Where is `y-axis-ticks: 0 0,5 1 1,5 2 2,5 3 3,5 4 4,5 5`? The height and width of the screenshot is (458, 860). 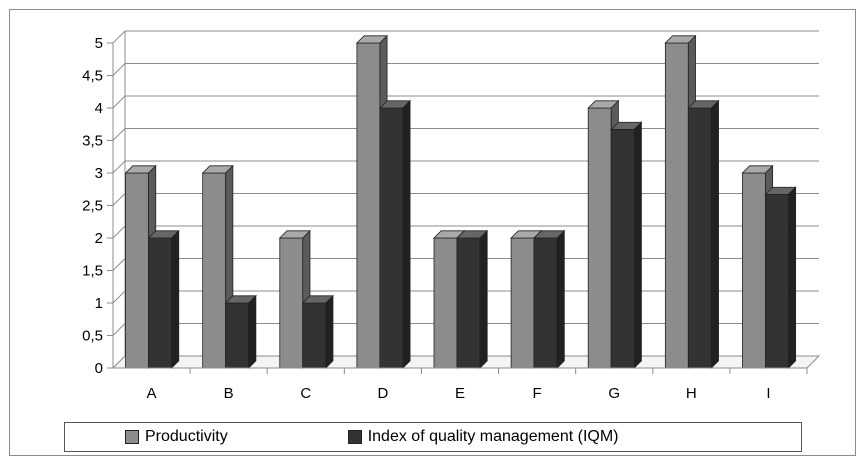 y-axis-ticks: 0 0,5 1 1,5 2 2,5 3 3,5 4 4,5 5 is located at coordinates (98, 206).